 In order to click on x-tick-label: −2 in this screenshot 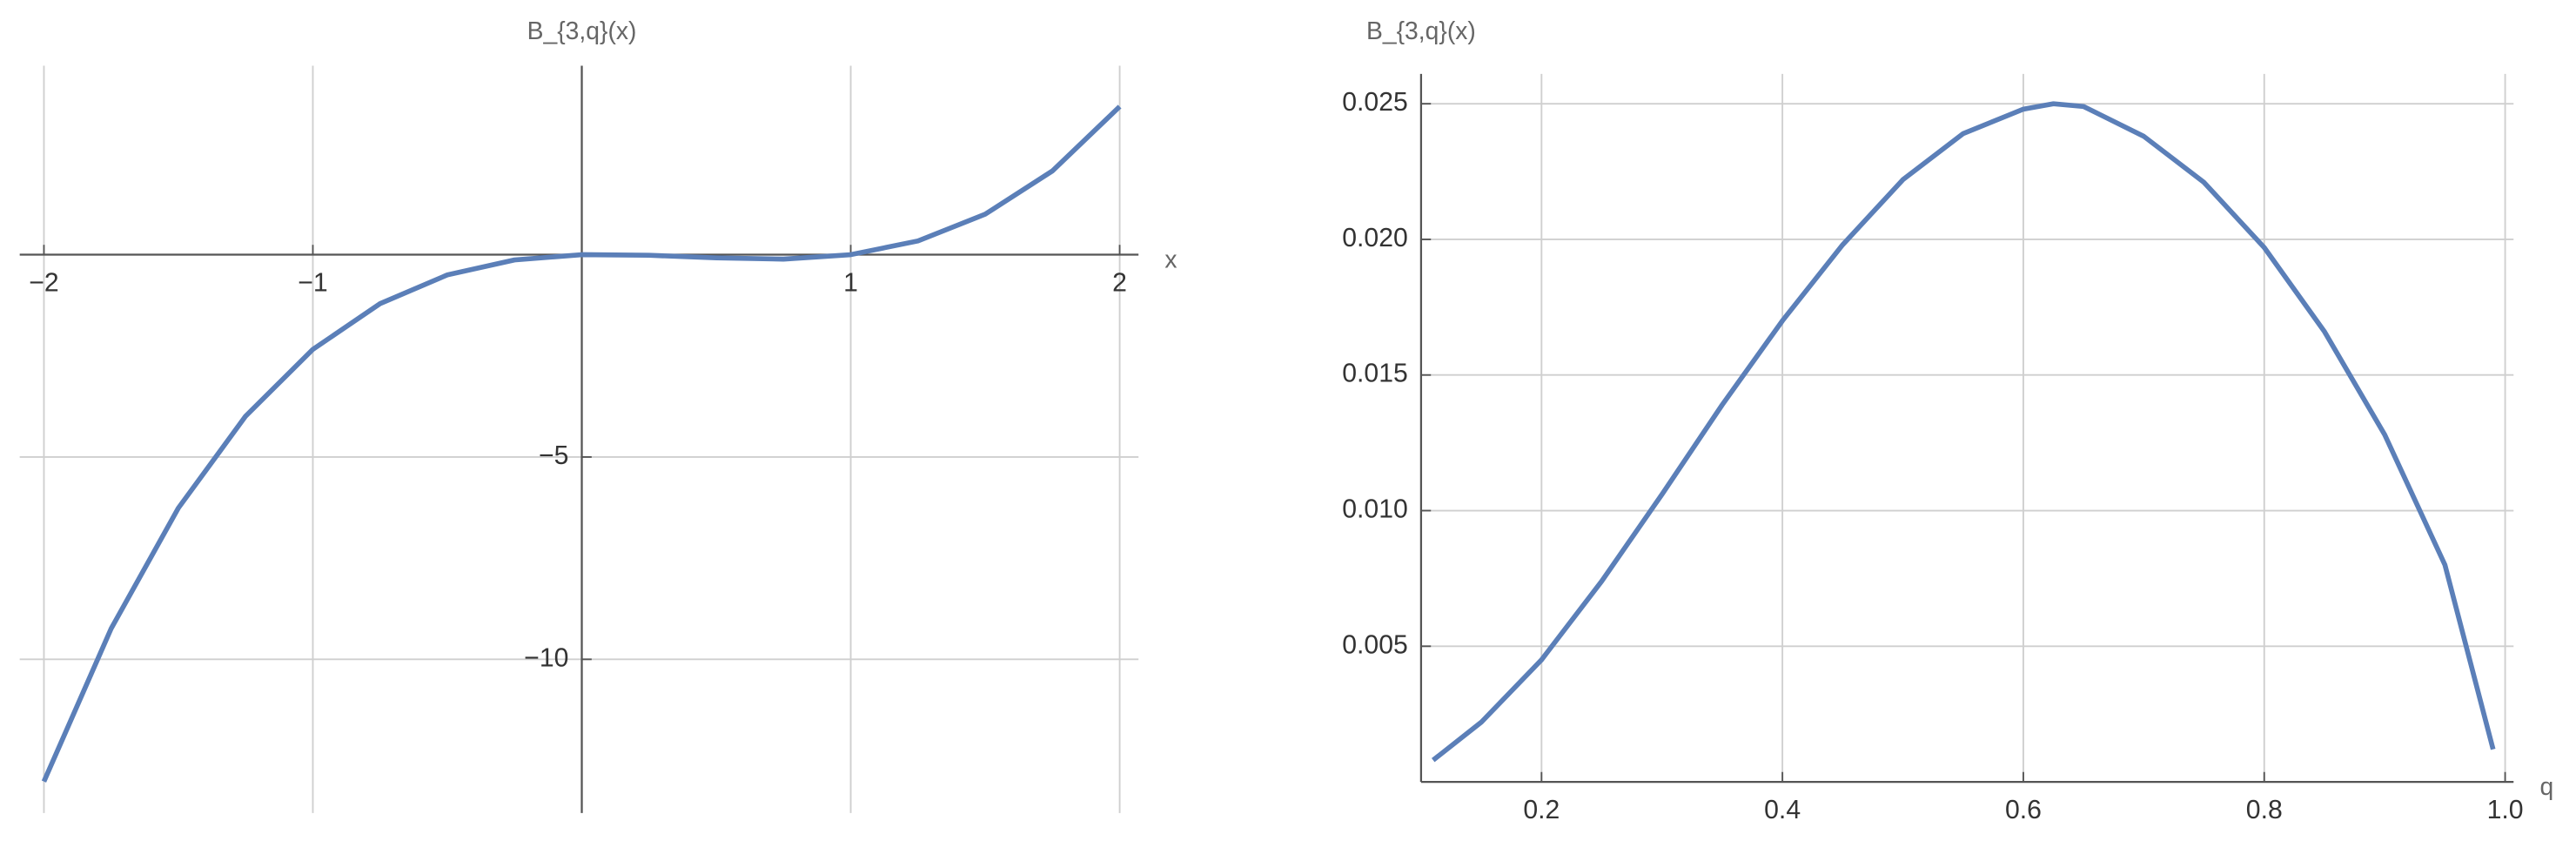, I will do `click(43, 282)`.